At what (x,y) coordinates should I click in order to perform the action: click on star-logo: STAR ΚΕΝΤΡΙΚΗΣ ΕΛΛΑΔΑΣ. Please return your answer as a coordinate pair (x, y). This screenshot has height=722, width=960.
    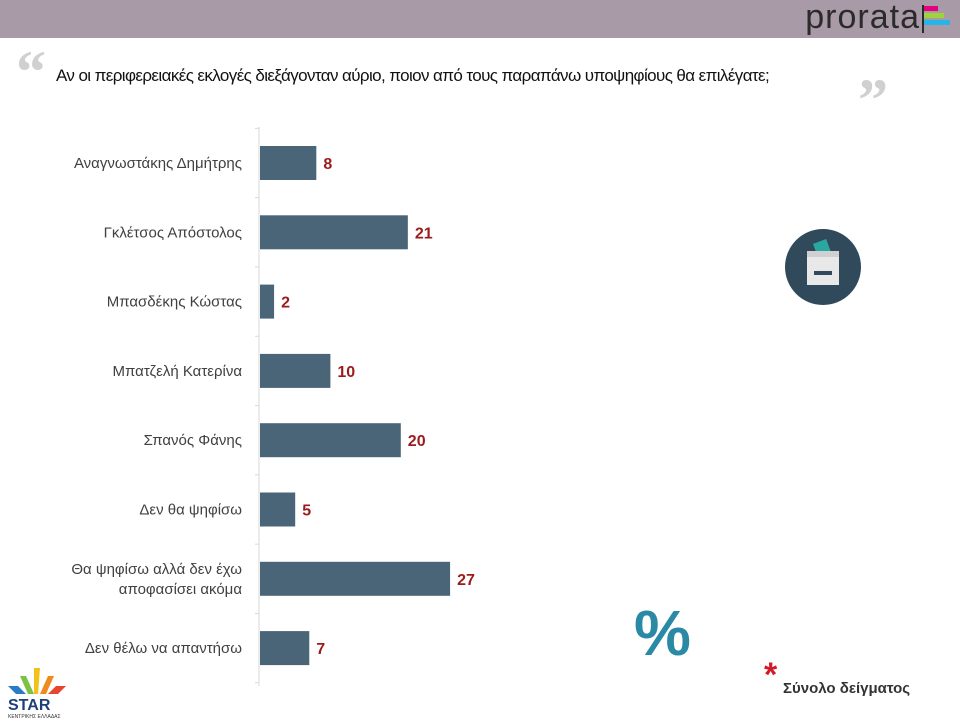
    Looking at the image, I should click on (37, 694).